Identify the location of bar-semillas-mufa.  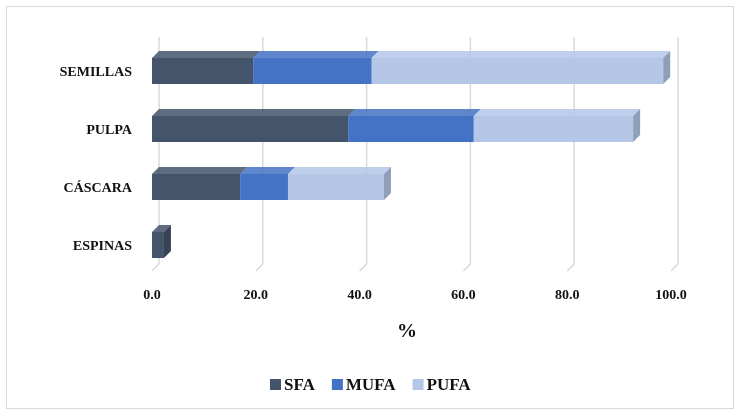
(316, 67).